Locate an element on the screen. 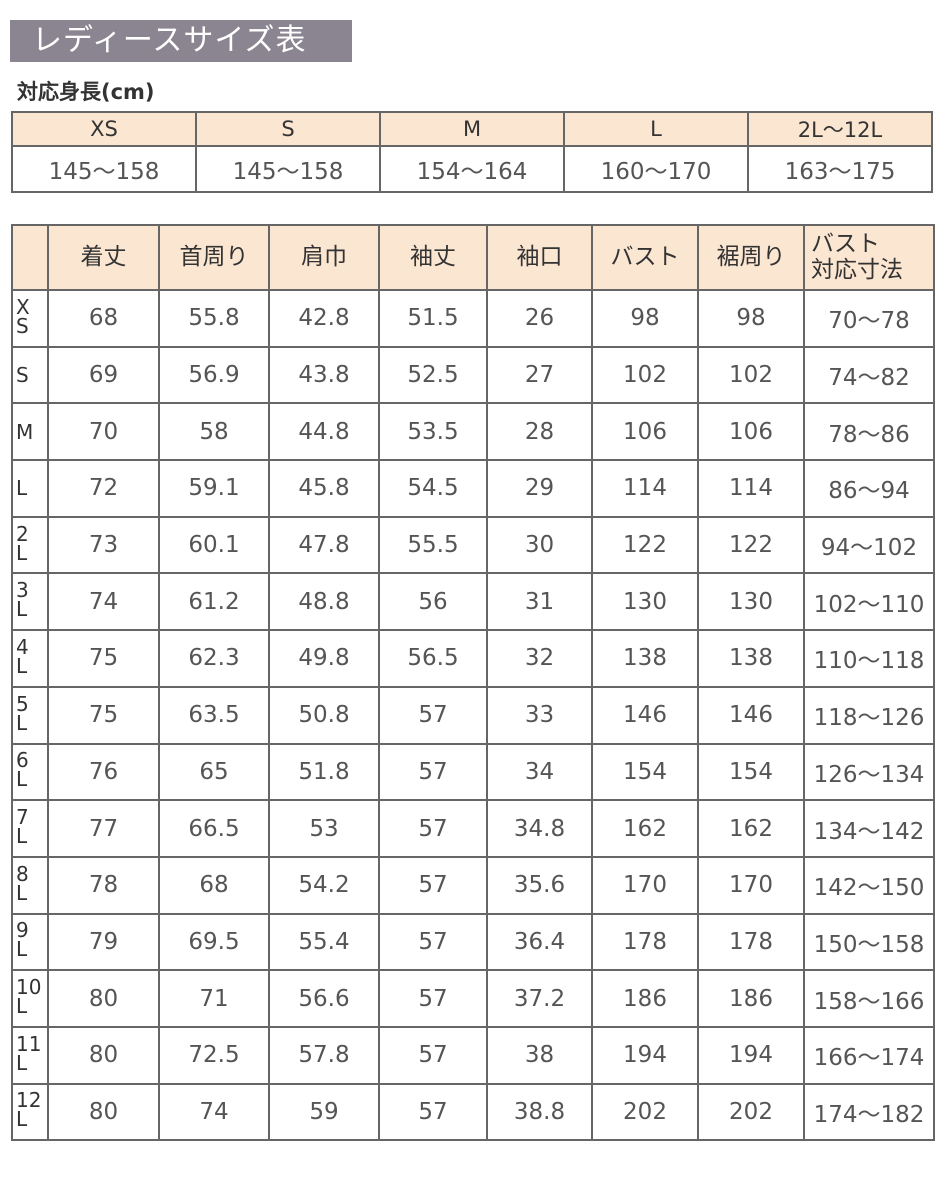  row-size-label: 10L is located at coordinates (29, 997).